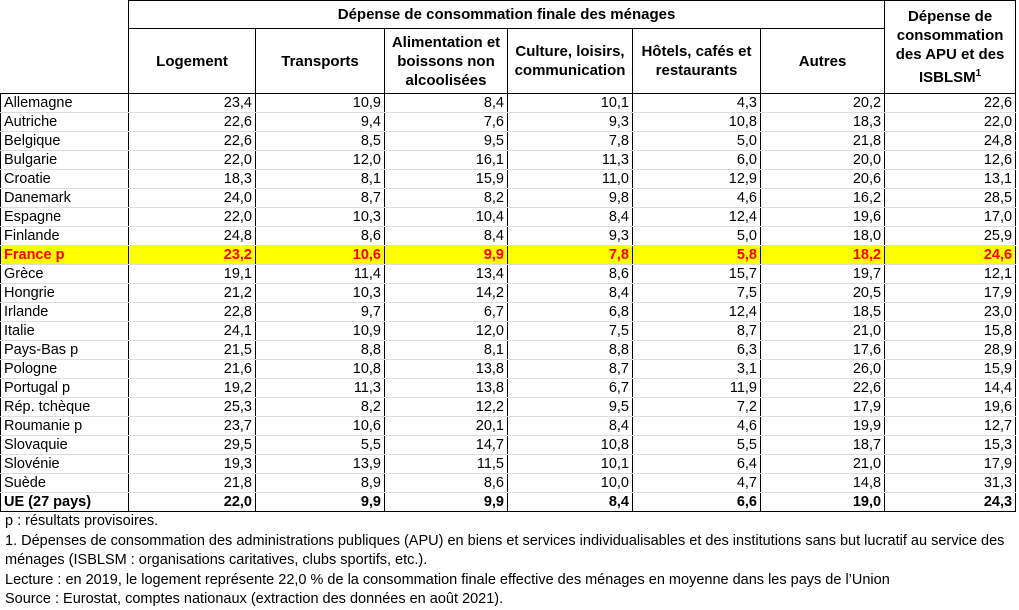 This screenshot has width=1019, height=610. What do you see at coordinates (320, 160) in the screenshot?
I see `value-cell: 12,0` at bounding box center [320, 160].